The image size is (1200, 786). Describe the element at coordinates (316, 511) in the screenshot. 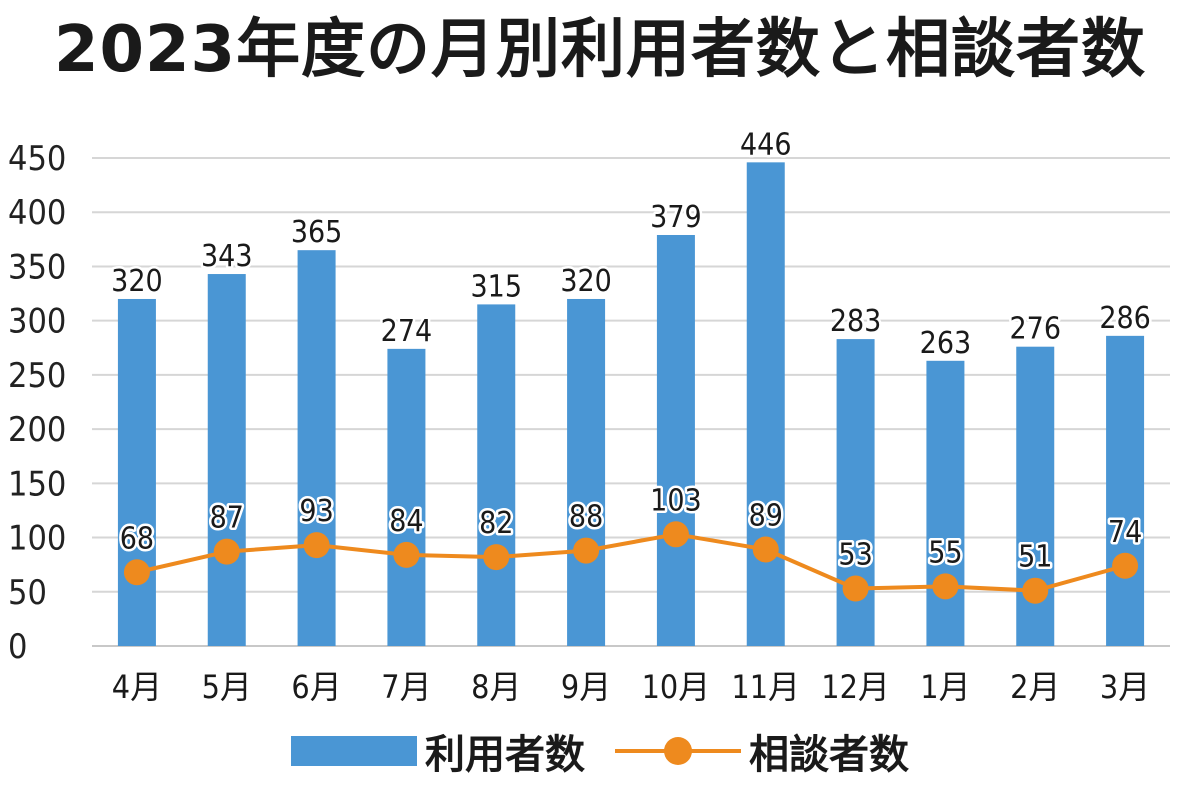

I see `line-value-label-6月: 93` at that location.